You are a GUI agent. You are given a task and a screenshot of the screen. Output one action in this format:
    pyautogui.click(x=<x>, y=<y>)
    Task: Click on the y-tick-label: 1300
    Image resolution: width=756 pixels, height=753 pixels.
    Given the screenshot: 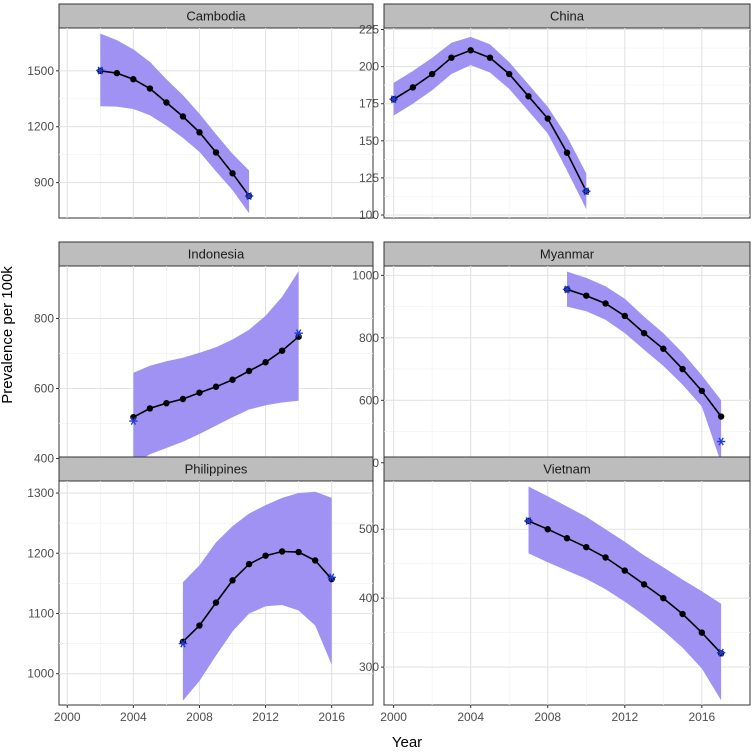 What is the action you would take?
    pyautogui.click(x=40, y=493)
    